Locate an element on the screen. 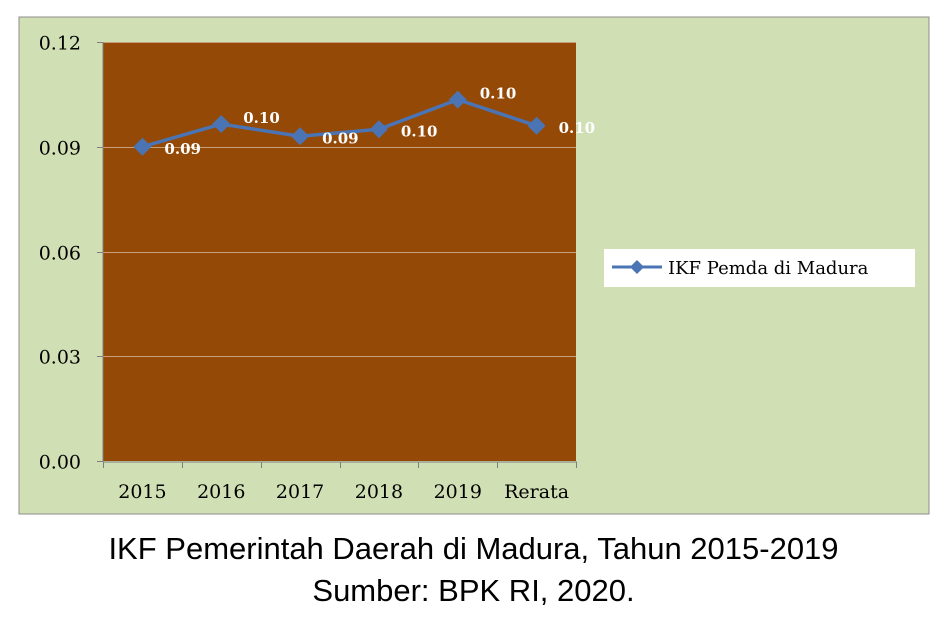  x-tick-label: 2019 is located at coordinates (458, 492).